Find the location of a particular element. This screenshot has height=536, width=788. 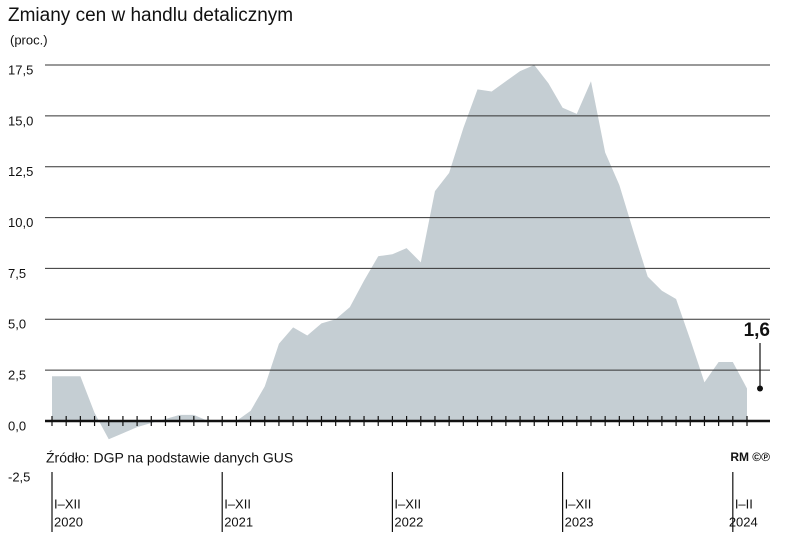

x-group-year: 2021 is located at coordinates (238, 521).